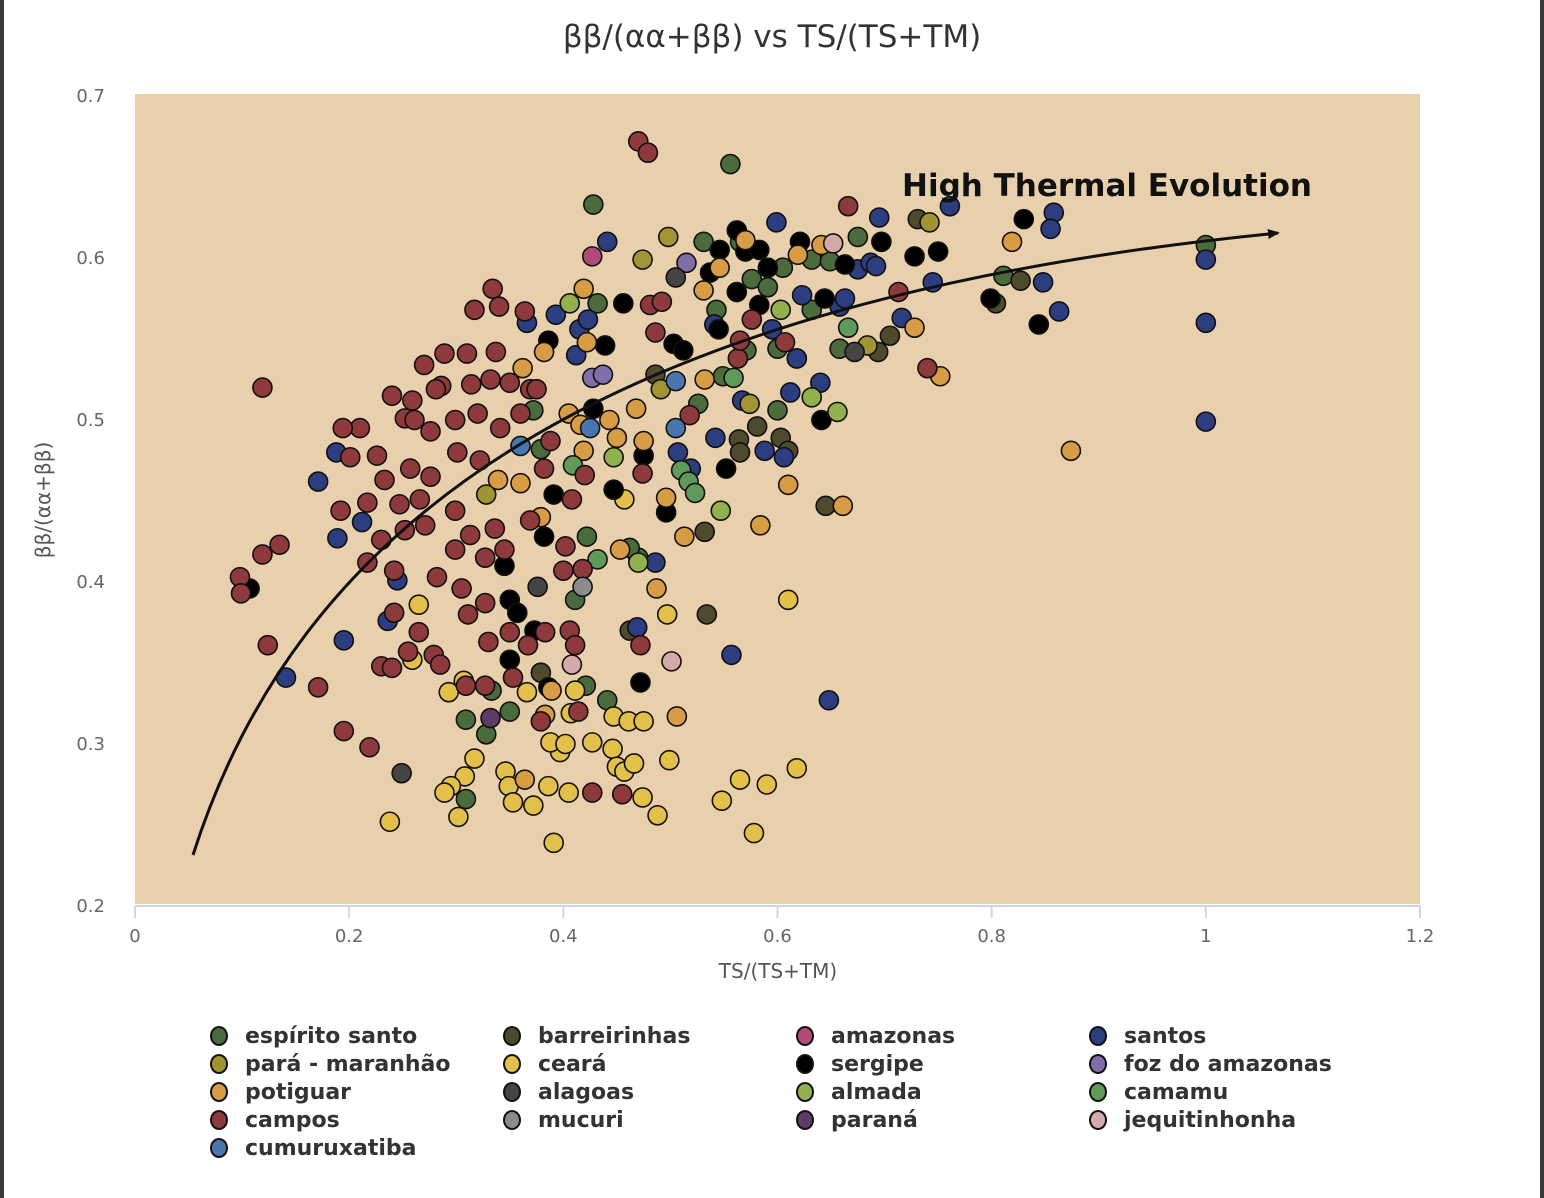  What do you see at coordinates (356, 1036) in the screenshot?
I see `legend-item: espírito santo` at bounding box center [356, 1036].